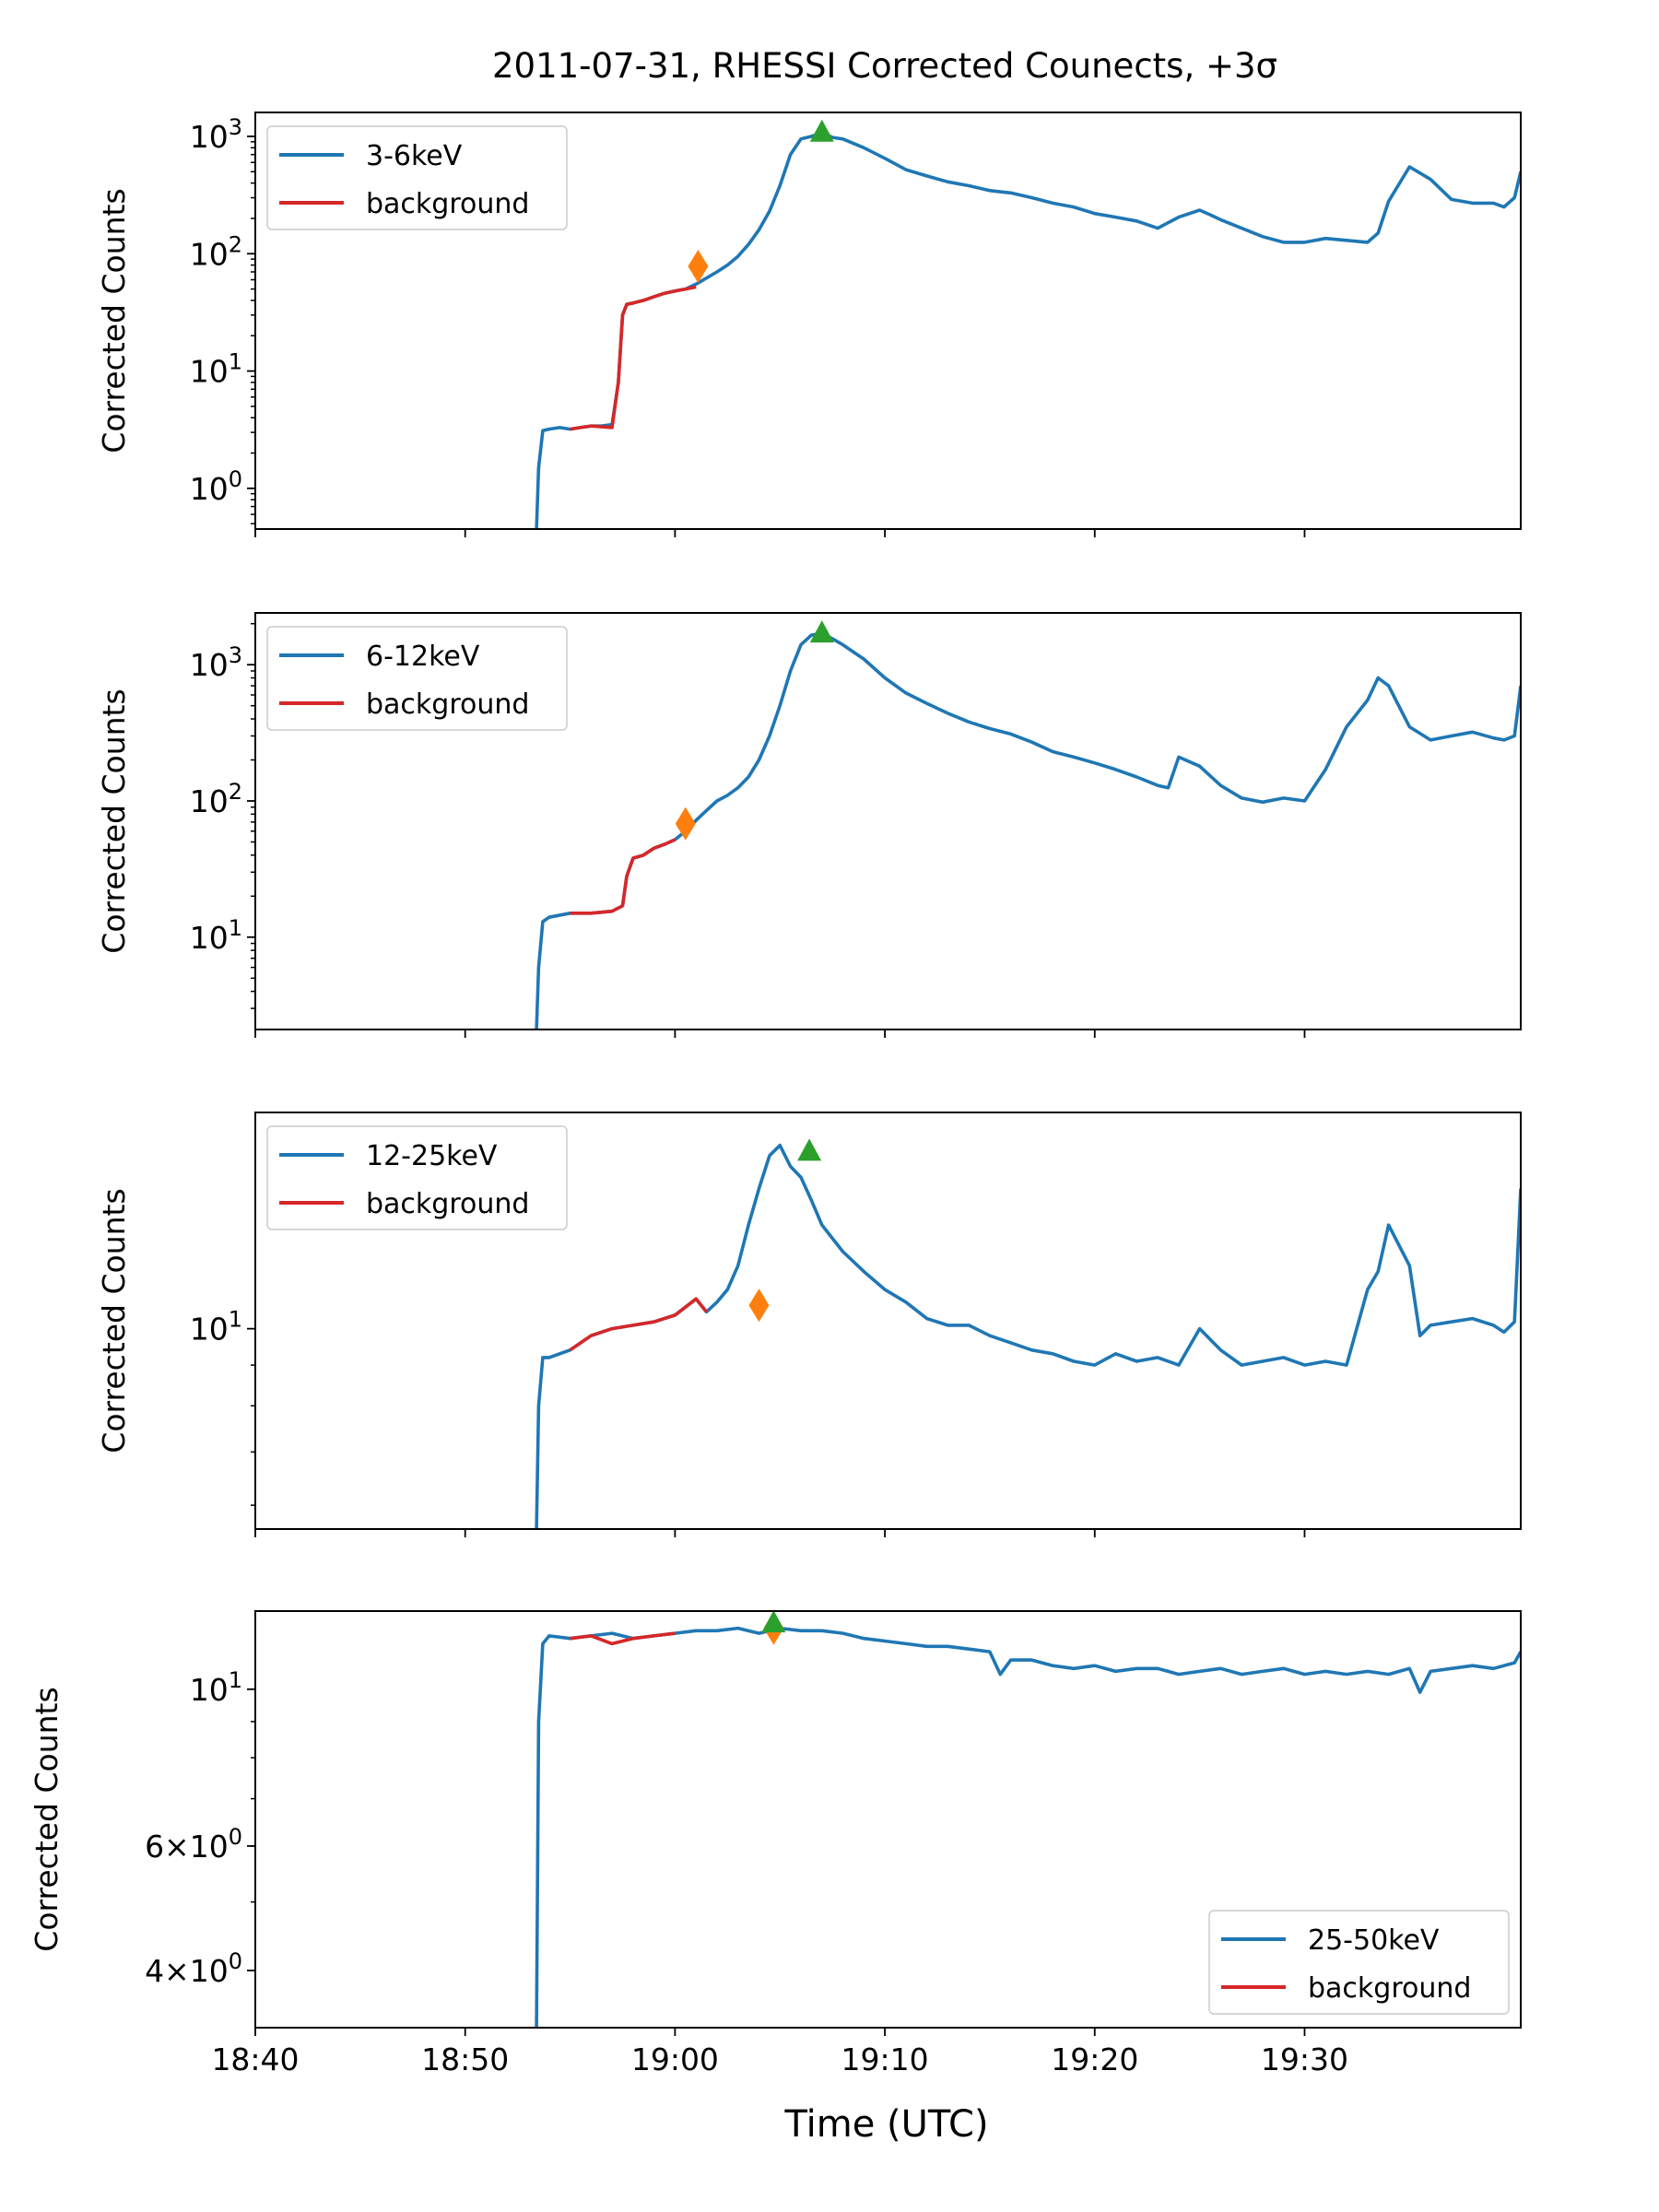  Describe the element at coordinates (193, 1844) in the screenshot. I see `y-tick-label: 6×100` at that location.